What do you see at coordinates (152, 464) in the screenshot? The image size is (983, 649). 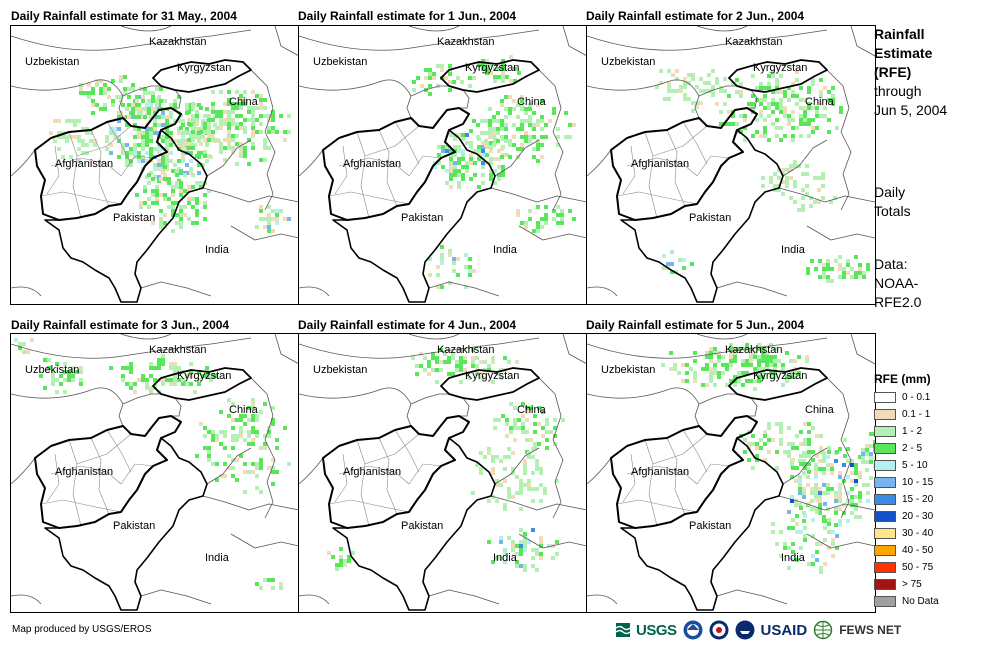 I see `rainfall-cells` at bounding box center [152, 464].